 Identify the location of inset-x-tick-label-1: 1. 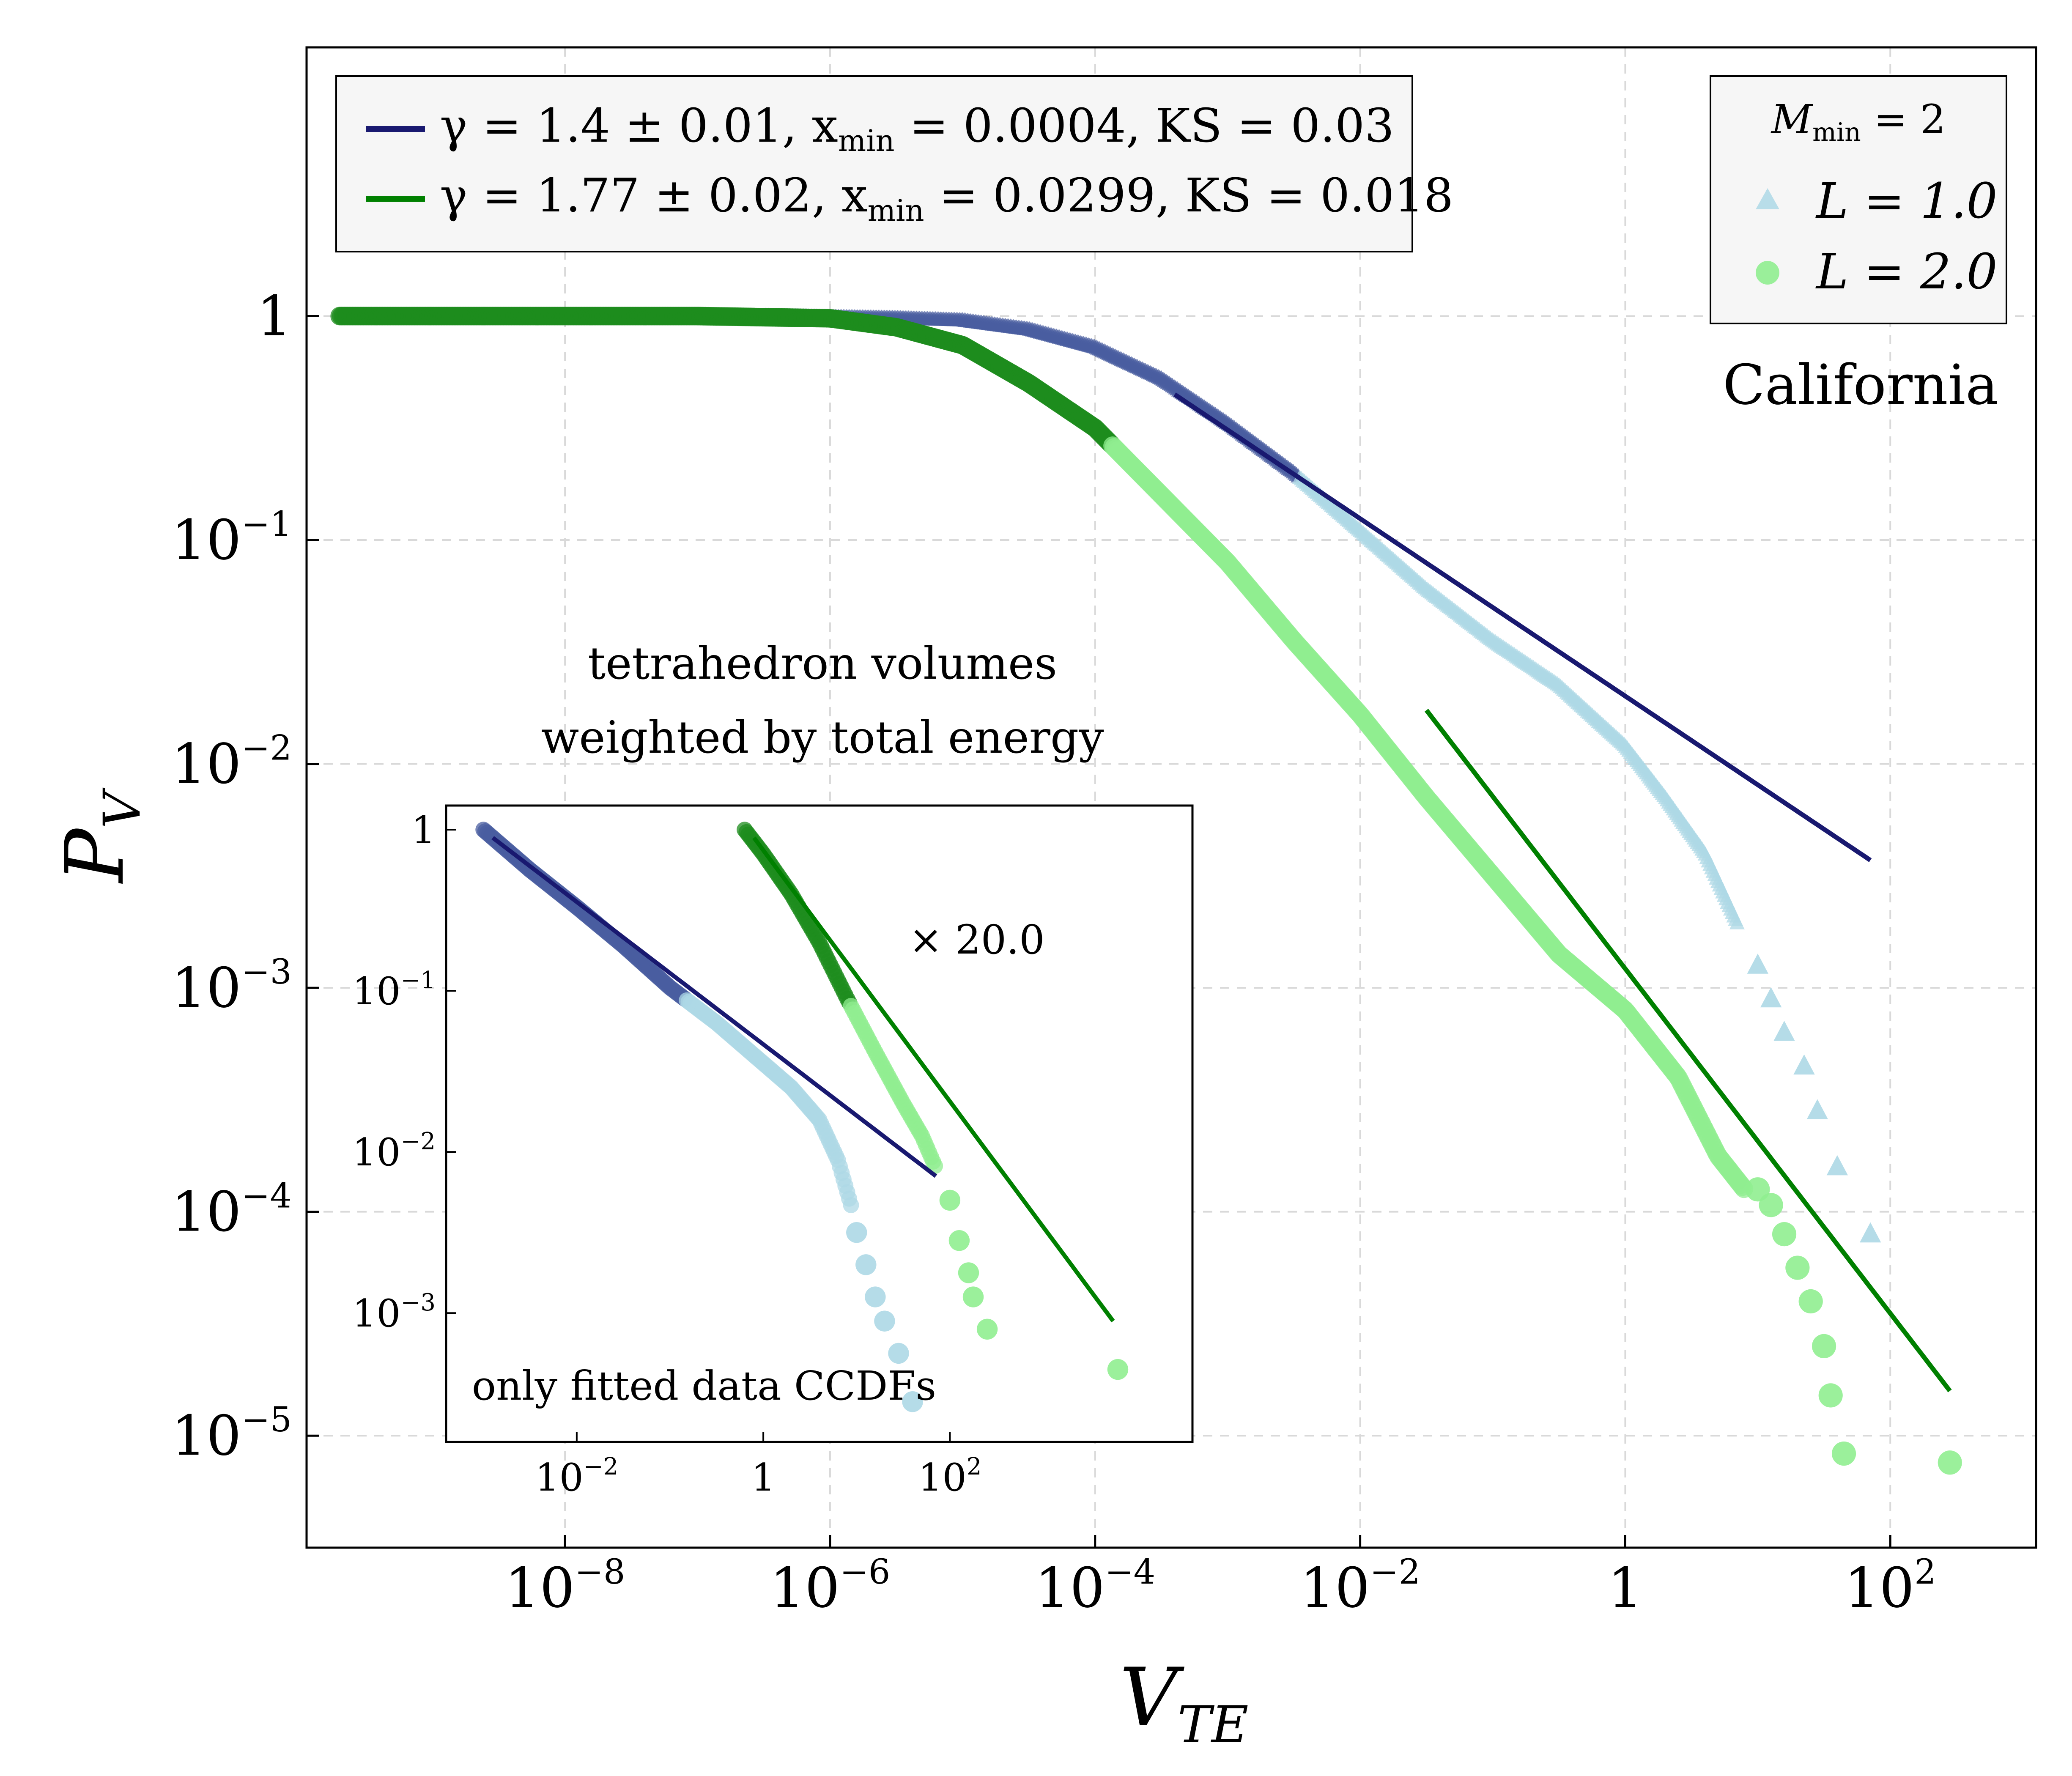
(763, 1477).